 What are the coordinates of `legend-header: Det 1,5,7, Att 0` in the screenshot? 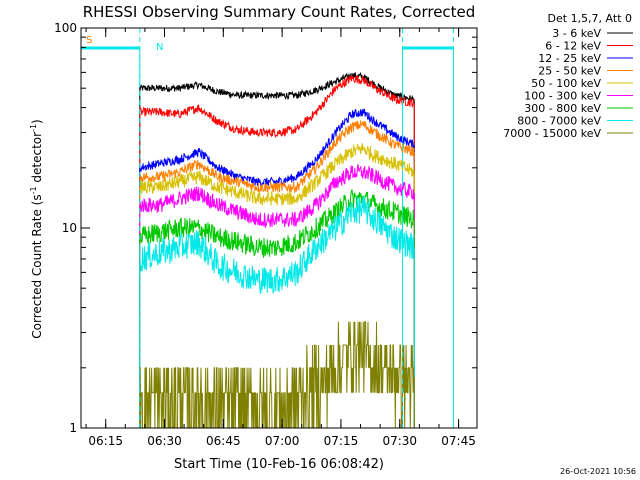 It's located at (590, 18).